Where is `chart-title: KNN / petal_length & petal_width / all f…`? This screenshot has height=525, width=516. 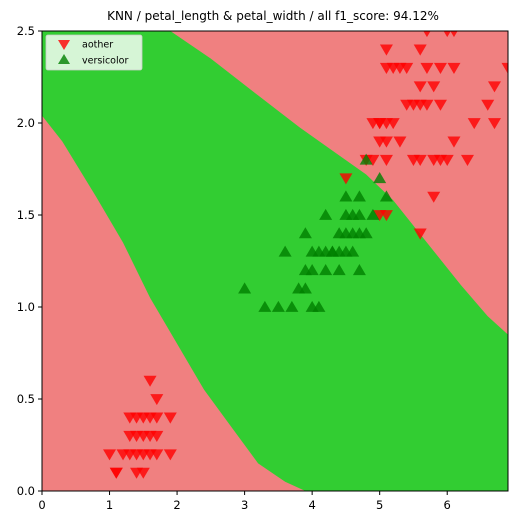
chart-title: KNN / petal_length & petal_width / all f… is located at coordinates (273, 16).